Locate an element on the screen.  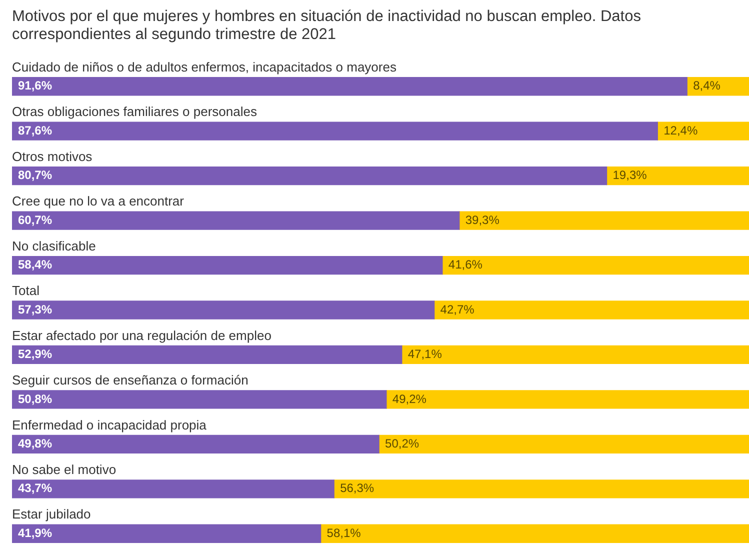
y-tick-label: Seguir cursos de enseñanza o formación is located at coordinates (130, 380).